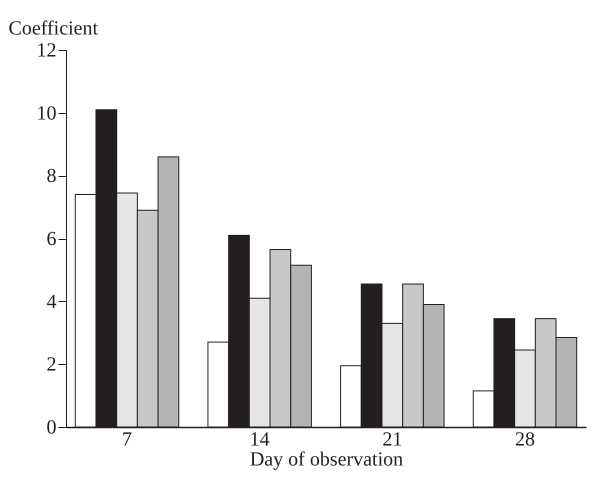 The width and height of the screenshot is (592, 483). Describe the element at coordinates (51, 239) in the screenshot. I see `y-tick-label: 6` at that location.